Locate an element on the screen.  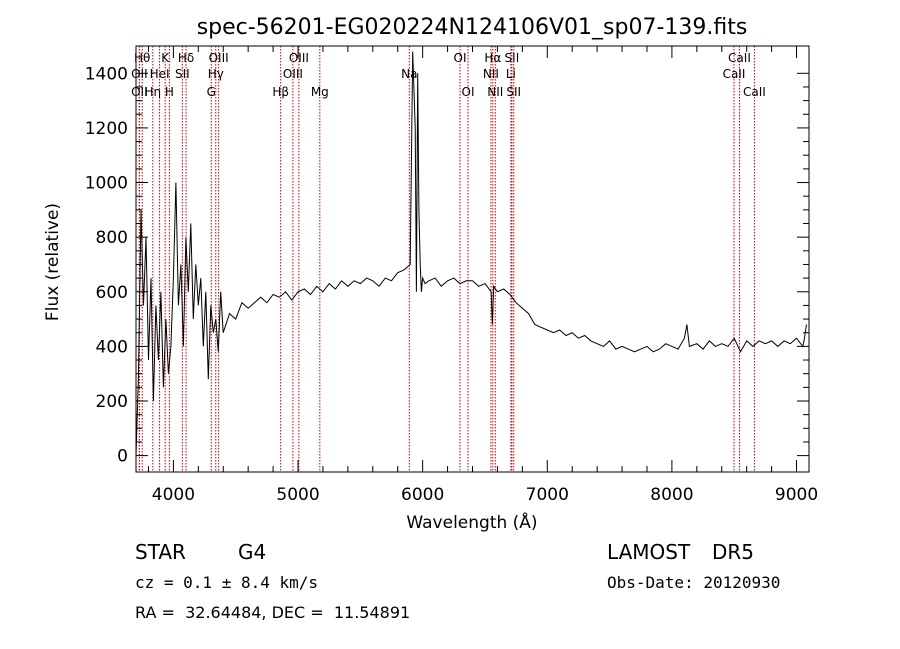
line-marker-label: HeI is located at coordinates (160, 74).